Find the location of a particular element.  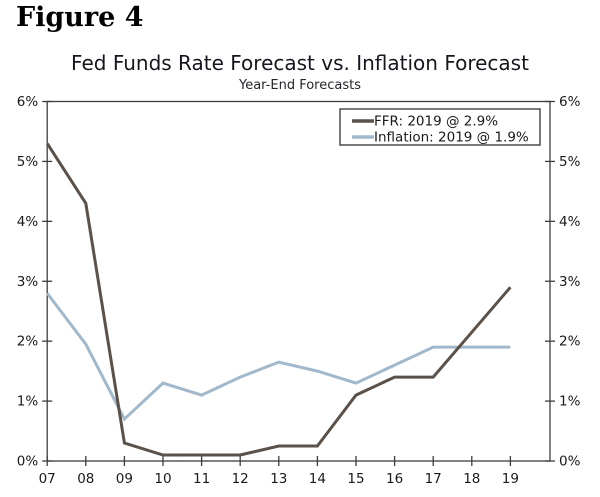

figure-label: Figure 4 is located at coordinates (80, 17).